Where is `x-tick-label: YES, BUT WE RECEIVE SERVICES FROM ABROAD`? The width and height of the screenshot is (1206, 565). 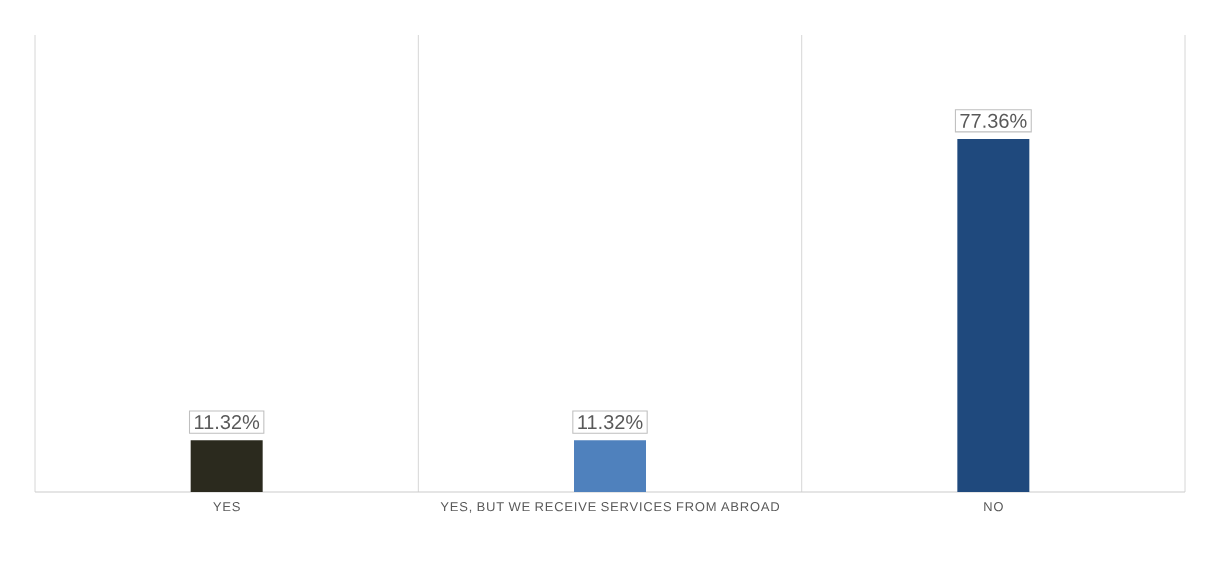 x-tick-label: YES, BUT WE RECEIVE SERVICES FROM ABROAD is located at coordinates (610, 507).